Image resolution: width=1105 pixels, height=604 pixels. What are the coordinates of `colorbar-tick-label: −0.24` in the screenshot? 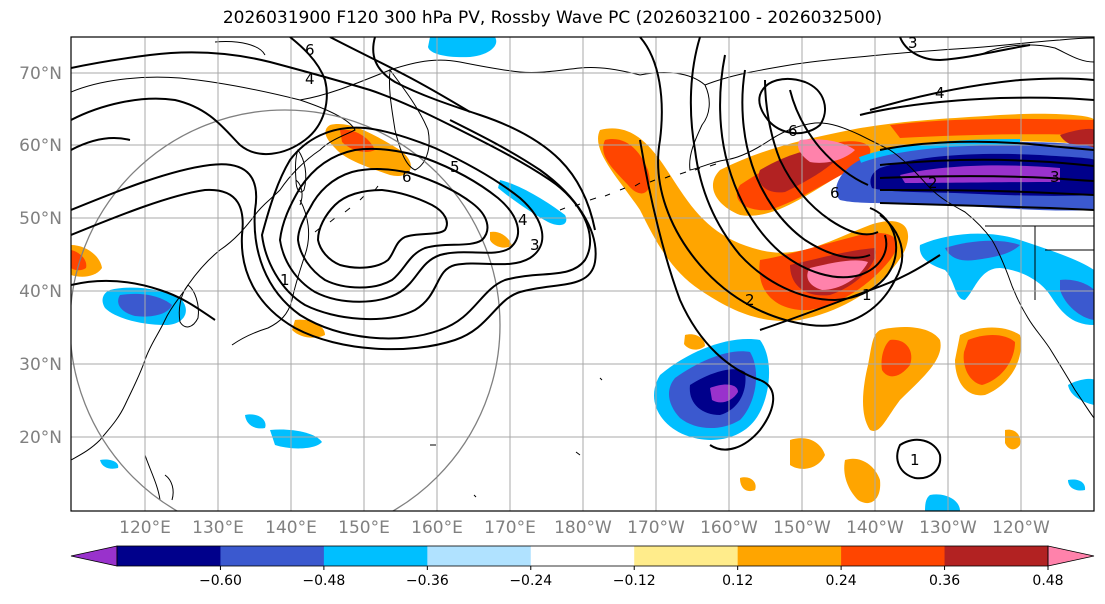 It's located at (530, 581).